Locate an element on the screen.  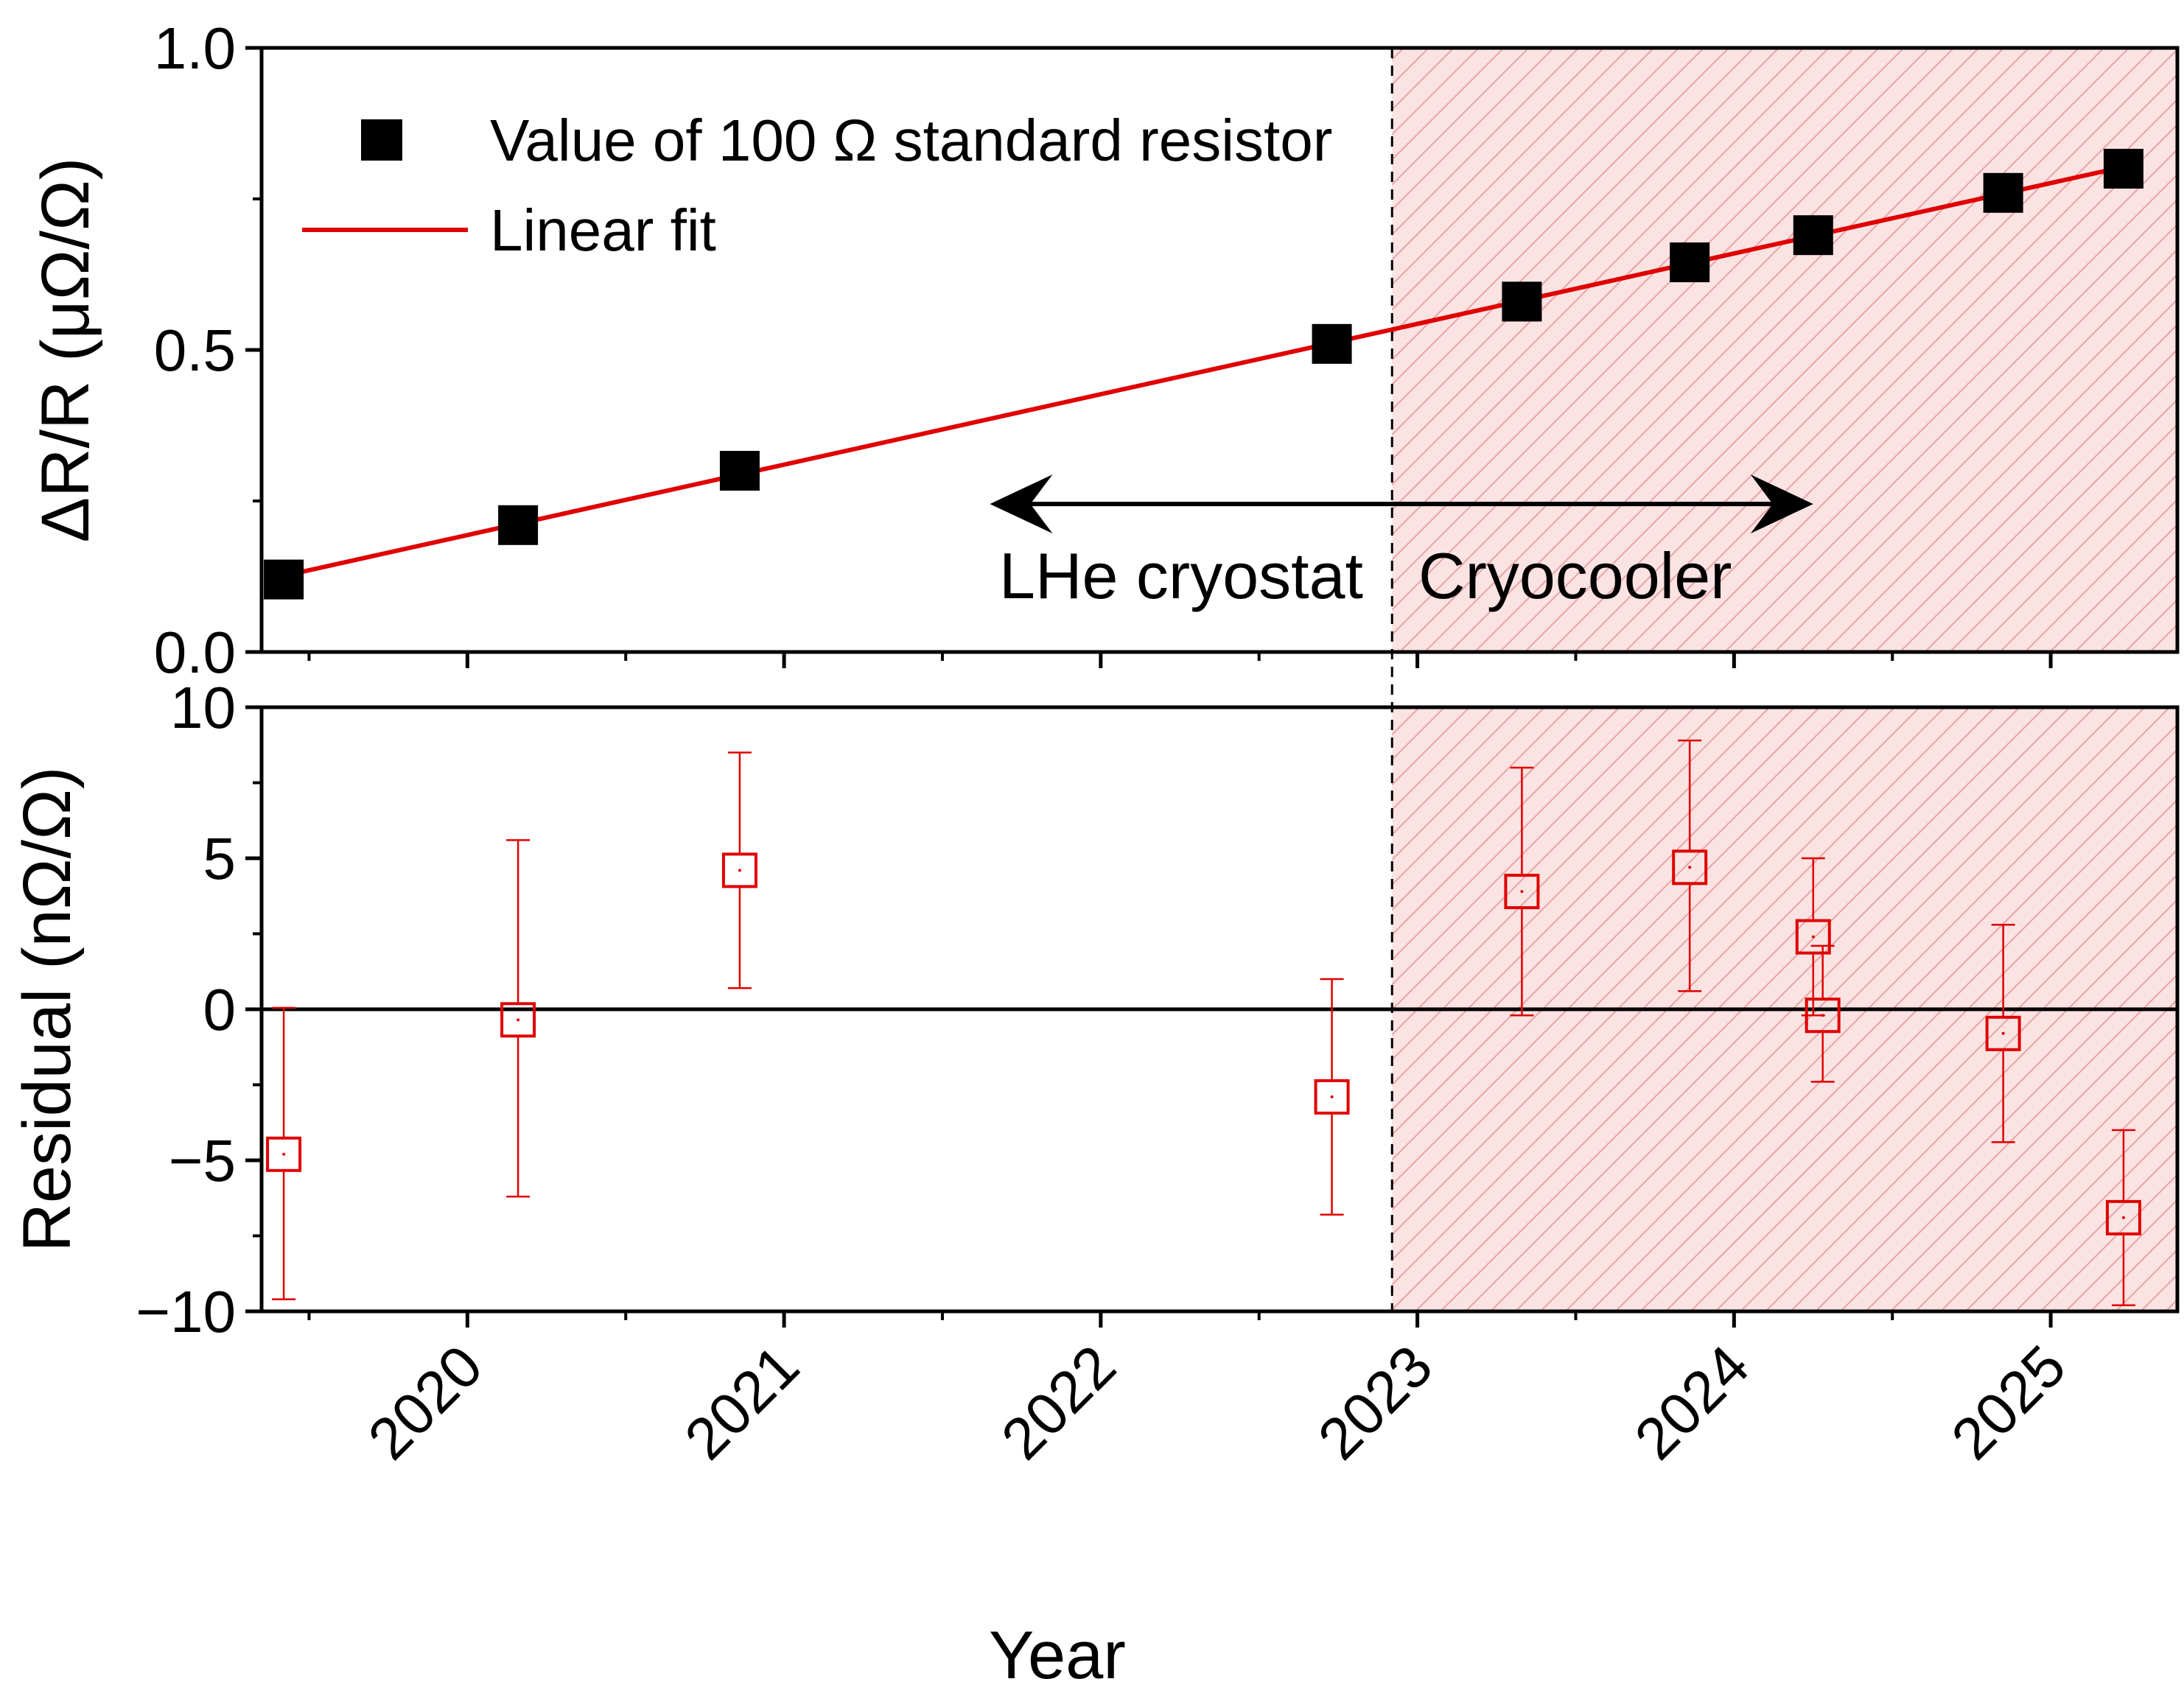
bottom-ytick-label-3: 5 is located at coordinates (220, 858).